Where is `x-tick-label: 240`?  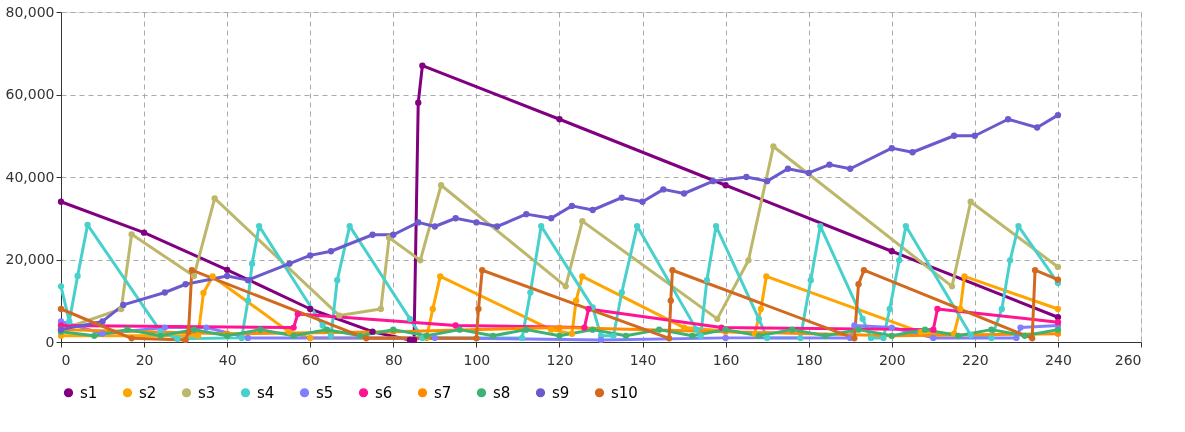
x-tick-label: 240 is located at coordinates (1058, 359).